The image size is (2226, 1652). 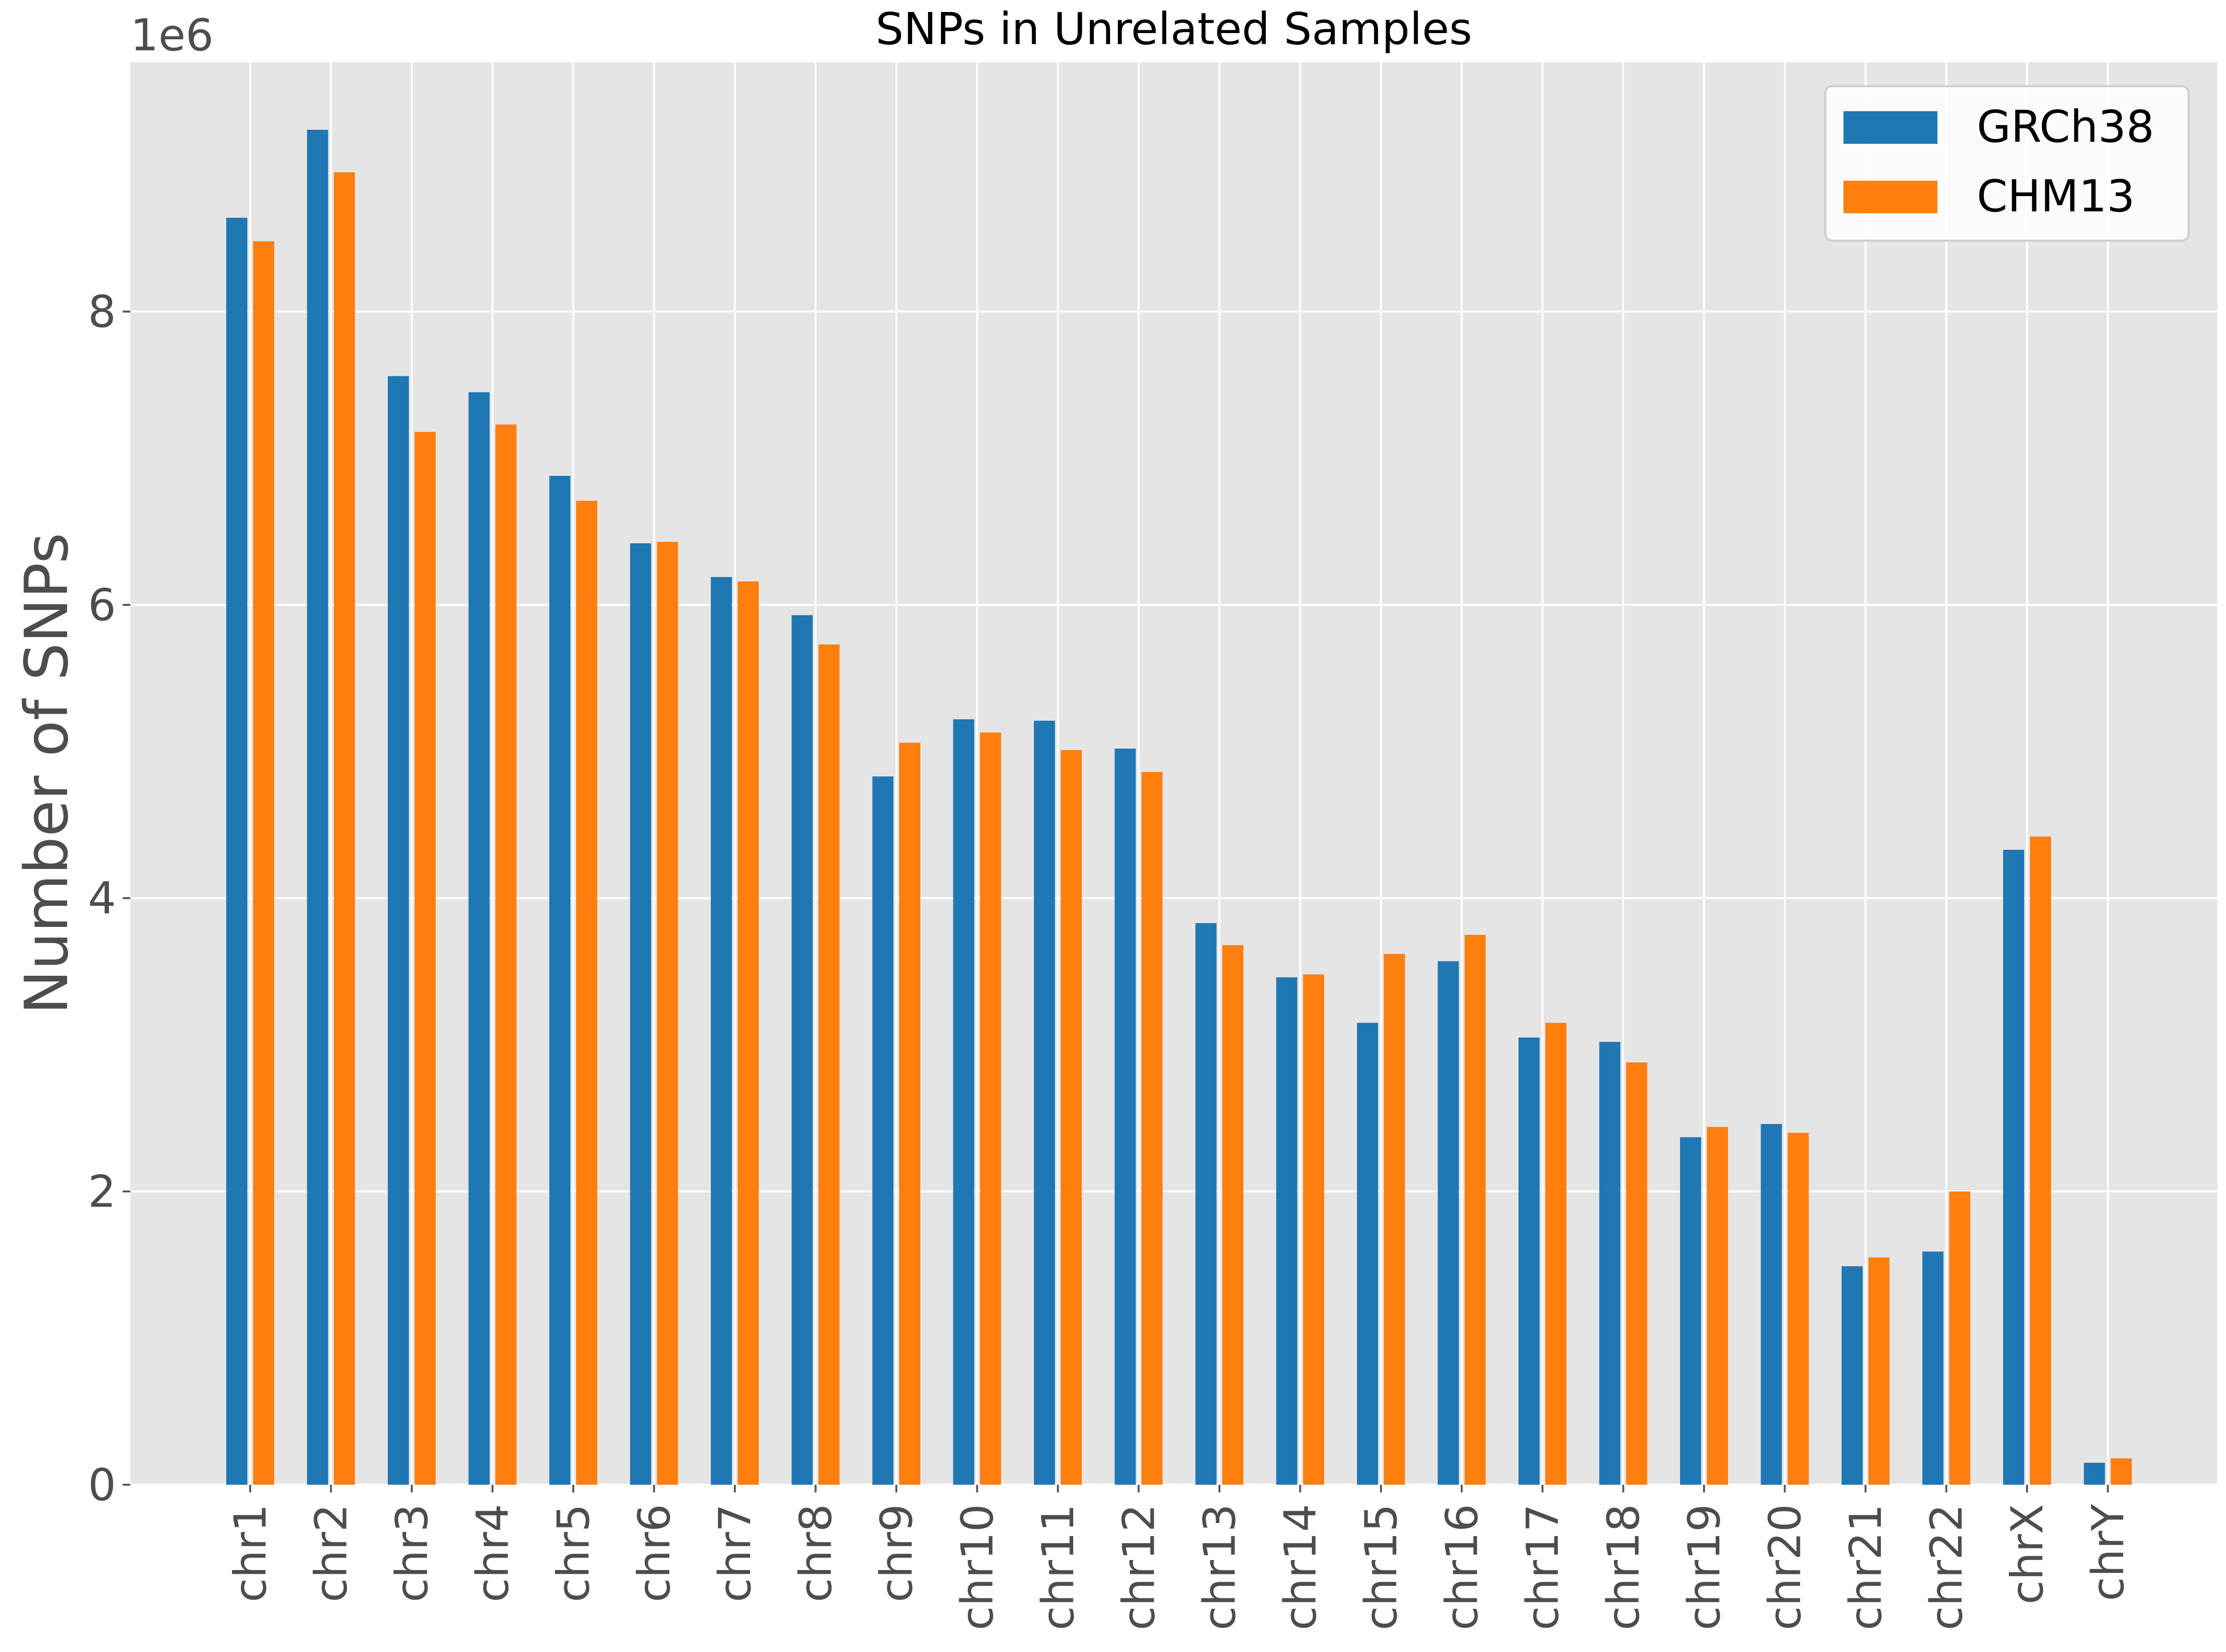 I want to click on bar-chm13-chr4, so click(x=506, y=955).